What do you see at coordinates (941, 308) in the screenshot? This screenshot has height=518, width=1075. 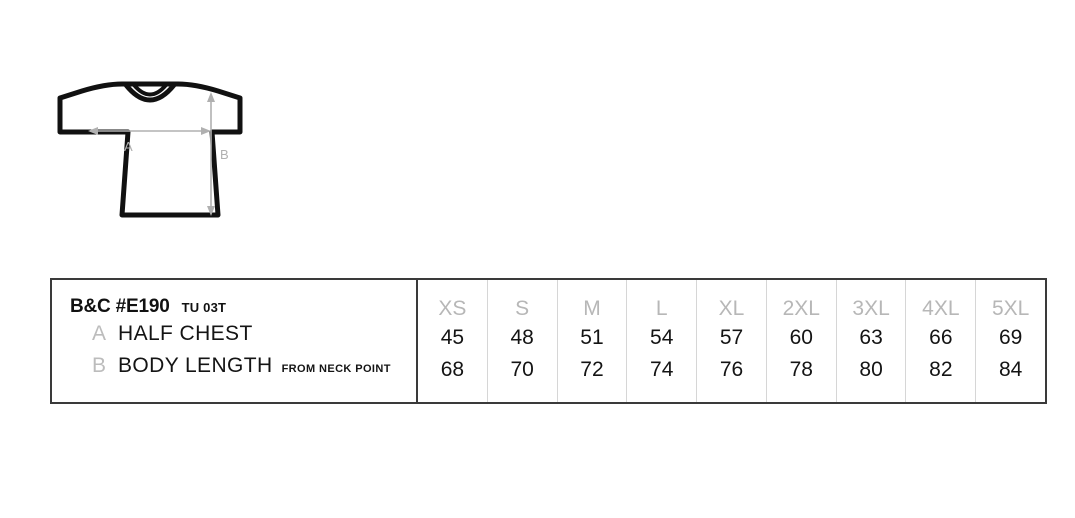 I see `size-header-4xl: 4XL` at bounding box center [941, 308].